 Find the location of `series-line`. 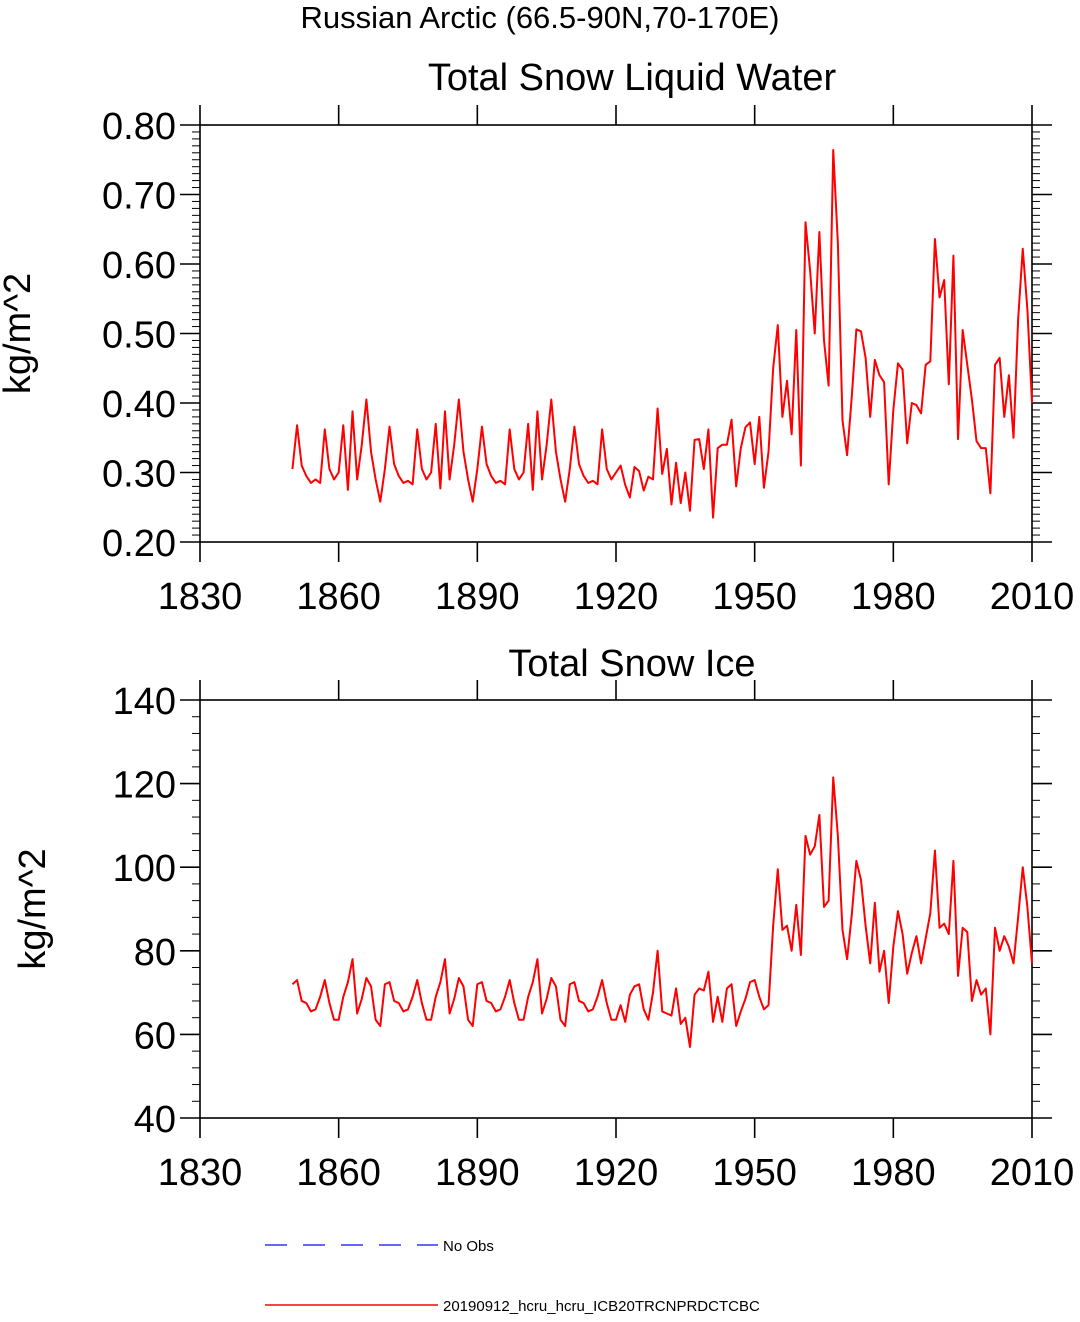

series-line is located at coordinates (662, 912).